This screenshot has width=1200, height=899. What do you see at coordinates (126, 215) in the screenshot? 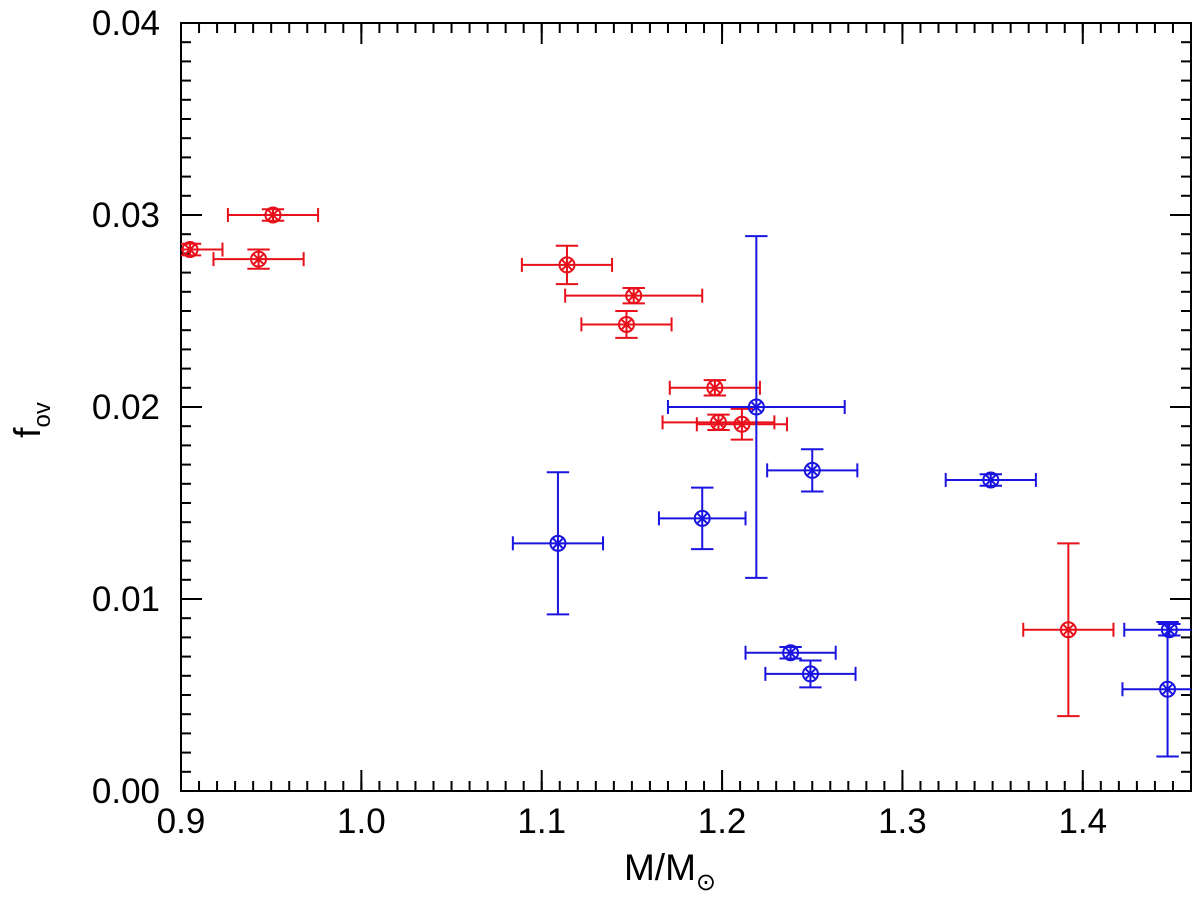
I see `y-tick-label: 0.03` at bounding box center [126, 215].